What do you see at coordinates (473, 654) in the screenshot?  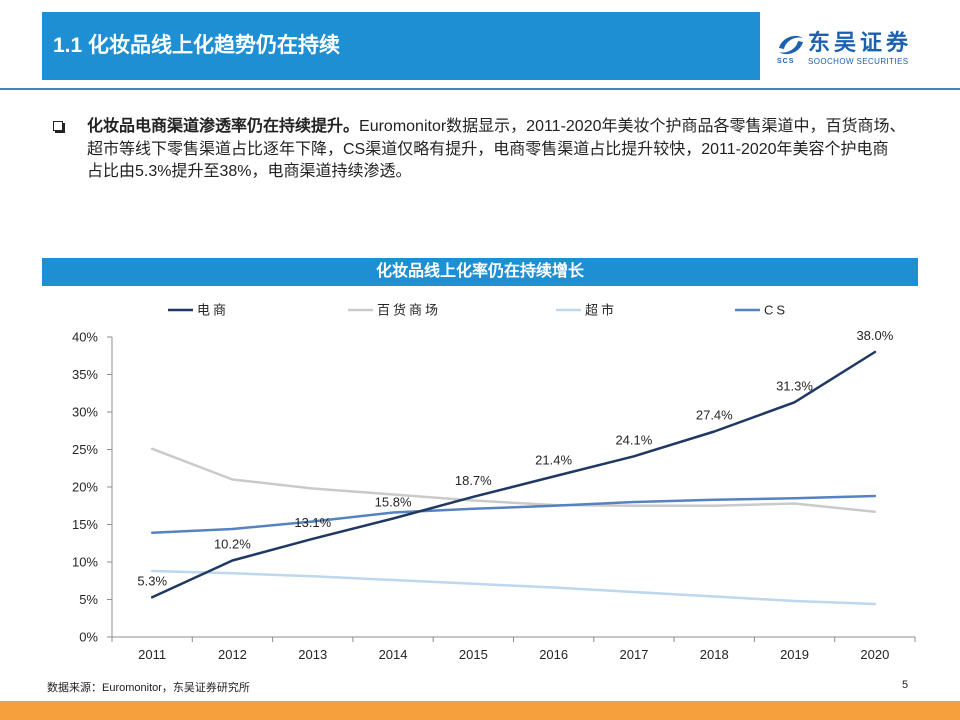 I see `x-tick-label: 2015` at bounding box center [473, 654].